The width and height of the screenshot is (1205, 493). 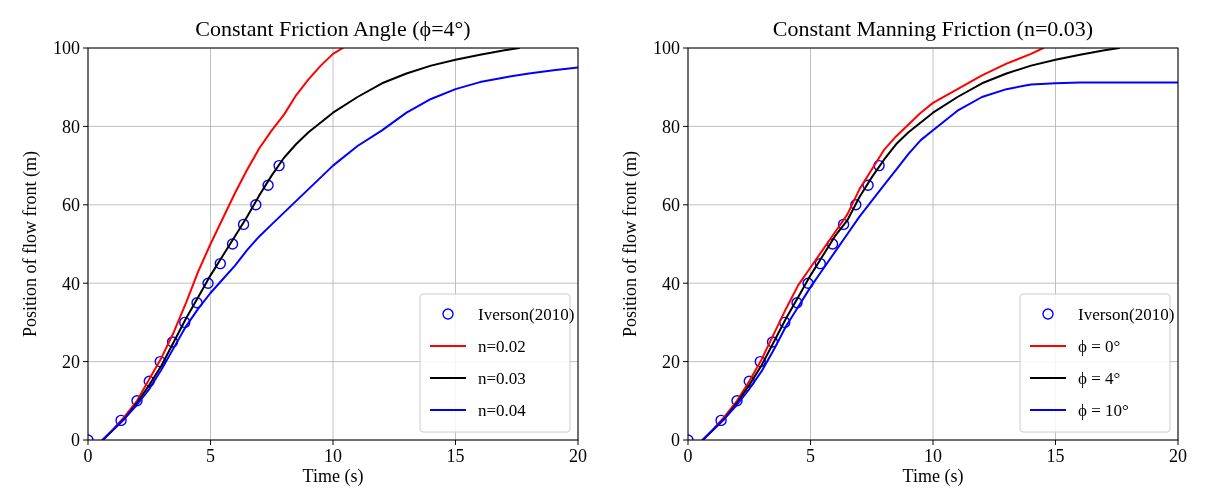 I want to click on legend-label: ϕ = 0°, so click(x=1099, y=346).